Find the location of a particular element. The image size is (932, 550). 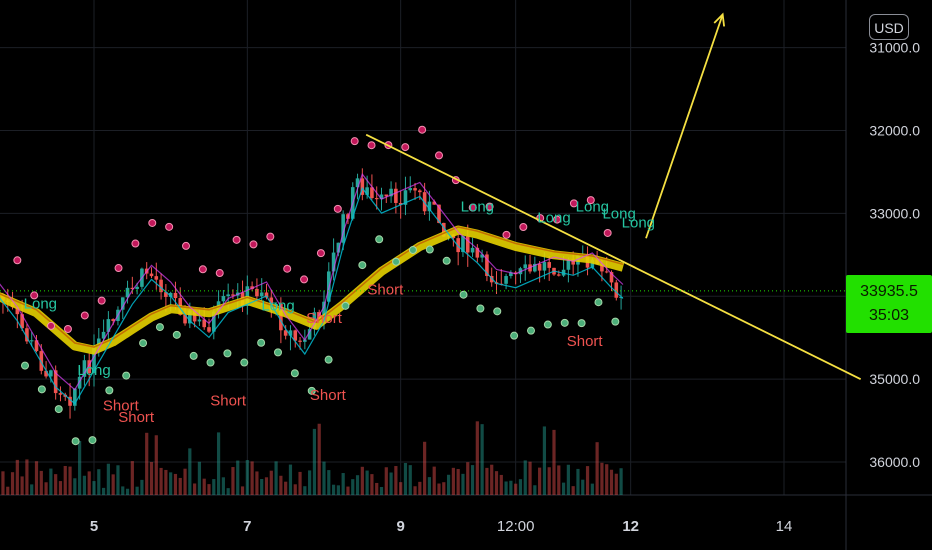

time-axis-label: 7 is located at coordinates (247, 526).